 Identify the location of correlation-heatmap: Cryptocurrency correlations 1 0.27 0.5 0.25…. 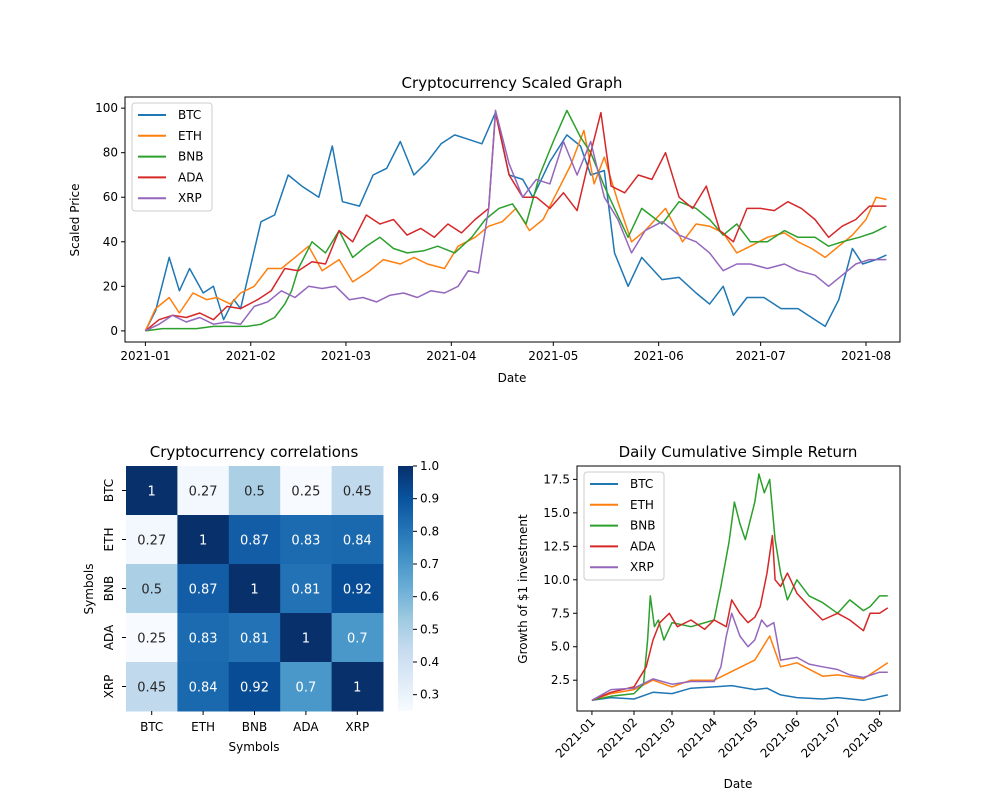
(260, 598).